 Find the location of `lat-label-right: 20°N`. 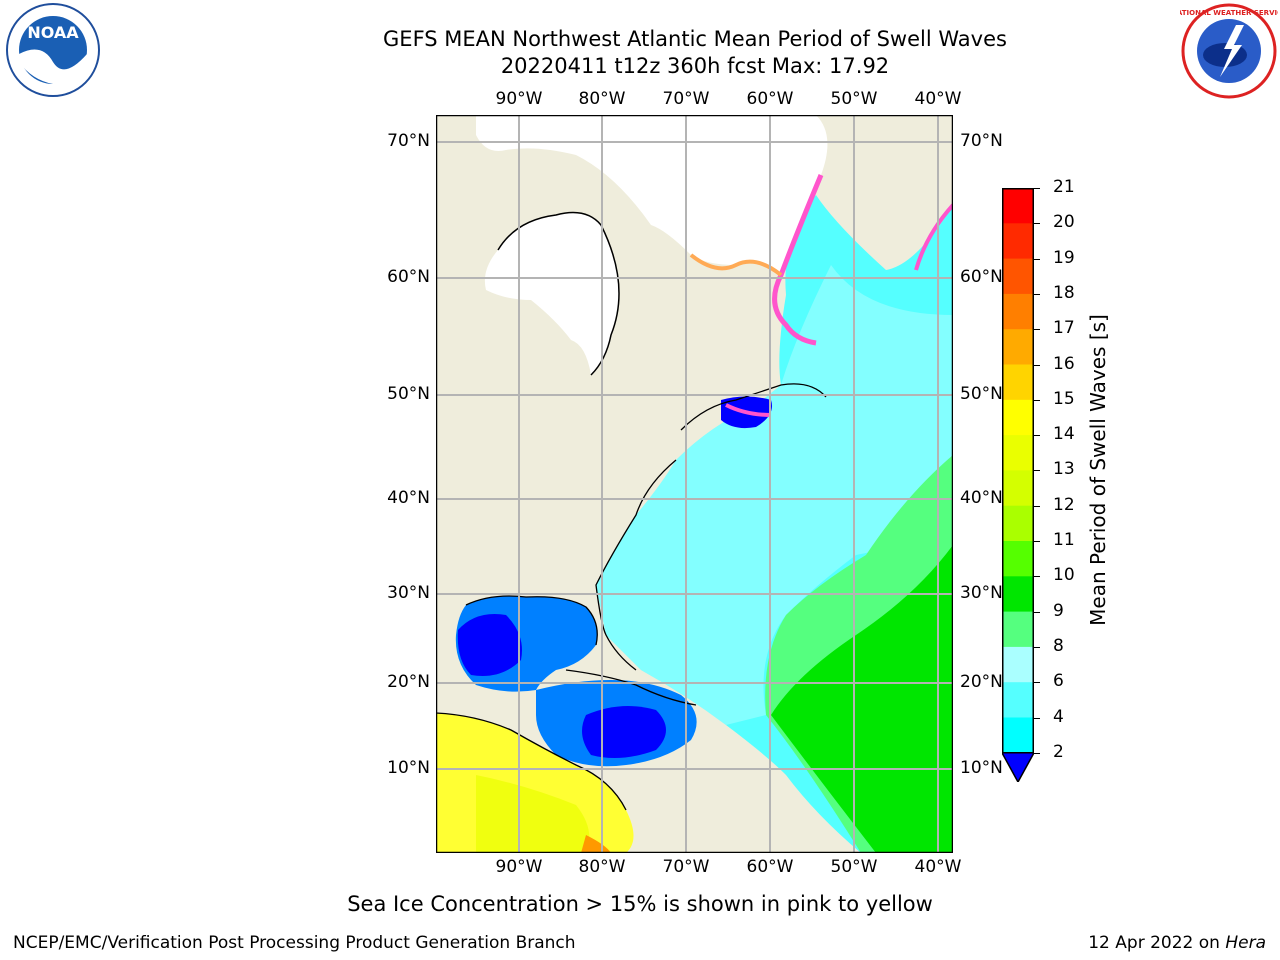

lat-label-right: 20°N is located at coordinates (981, 682).